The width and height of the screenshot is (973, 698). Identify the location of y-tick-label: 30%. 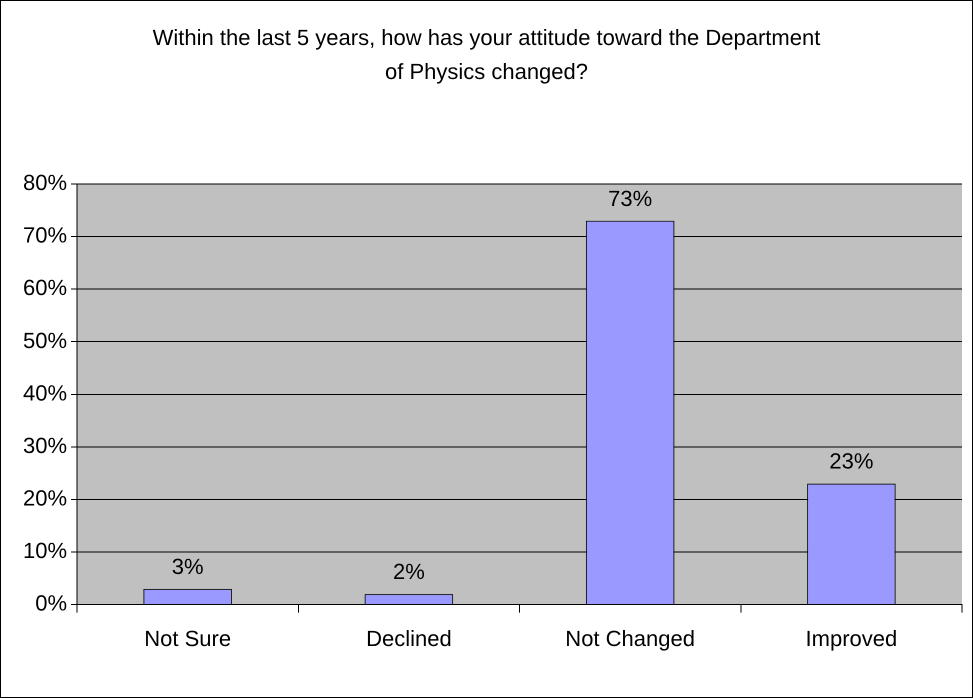
(45, 445).